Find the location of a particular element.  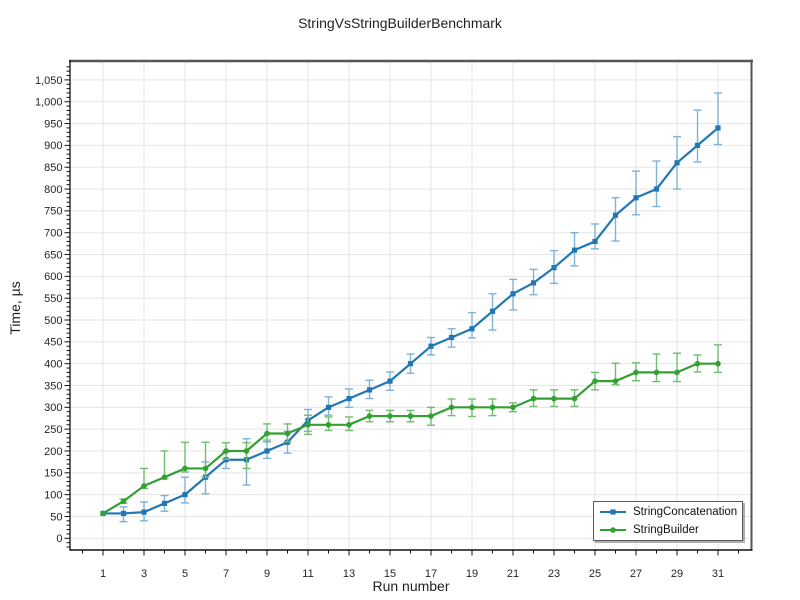

y-tick-label: 350 is located at coordinates (53, 386).